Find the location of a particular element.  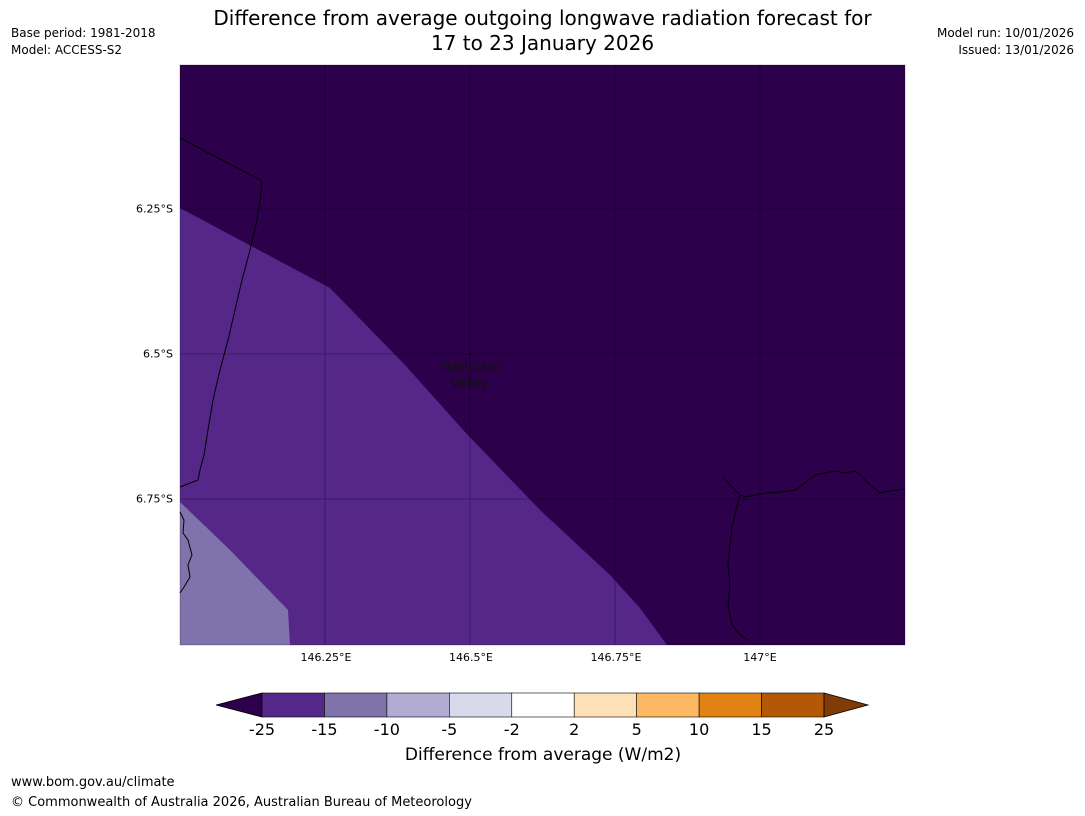

colorbar-tick-label: -2 is located at coordinates (511, 729).